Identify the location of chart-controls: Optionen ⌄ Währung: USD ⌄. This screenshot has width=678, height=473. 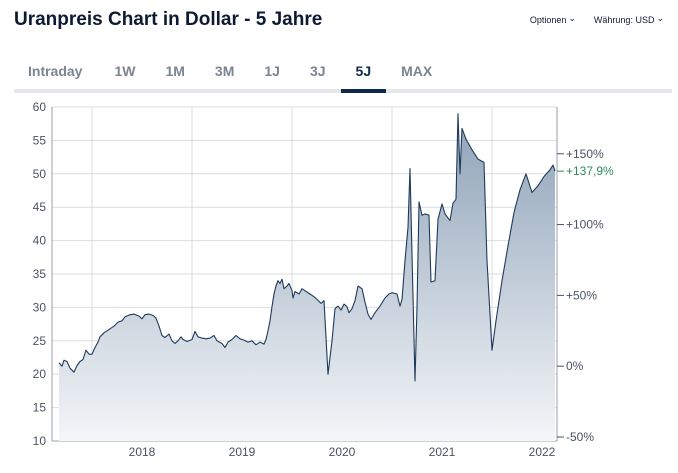
(596, 19).